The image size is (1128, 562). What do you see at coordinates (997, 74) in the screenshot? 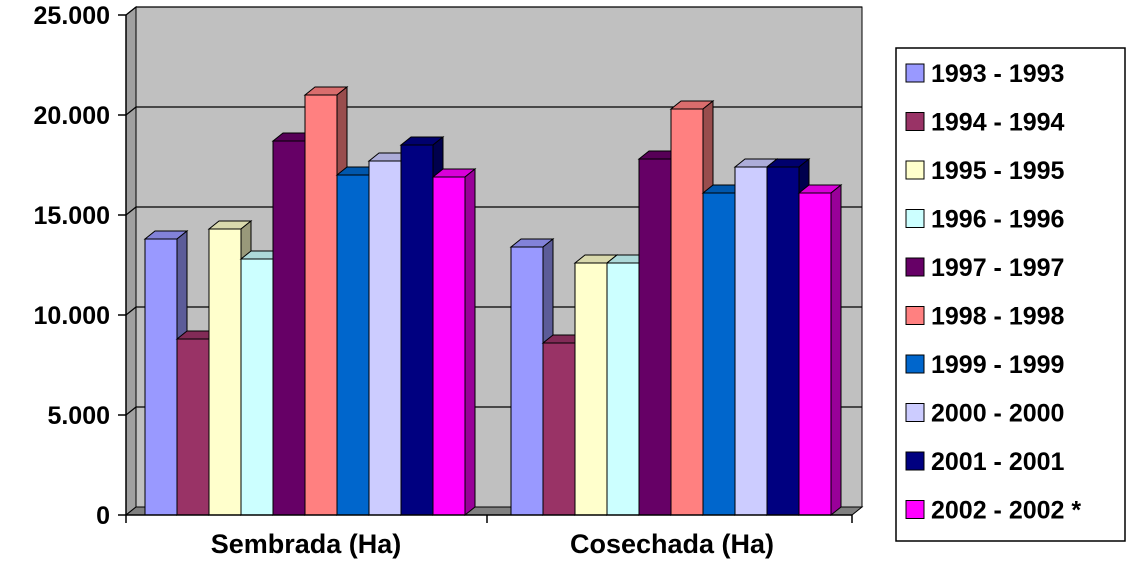
I see `legend-label: 1993 - 1993` at bounding box center [997, 74].